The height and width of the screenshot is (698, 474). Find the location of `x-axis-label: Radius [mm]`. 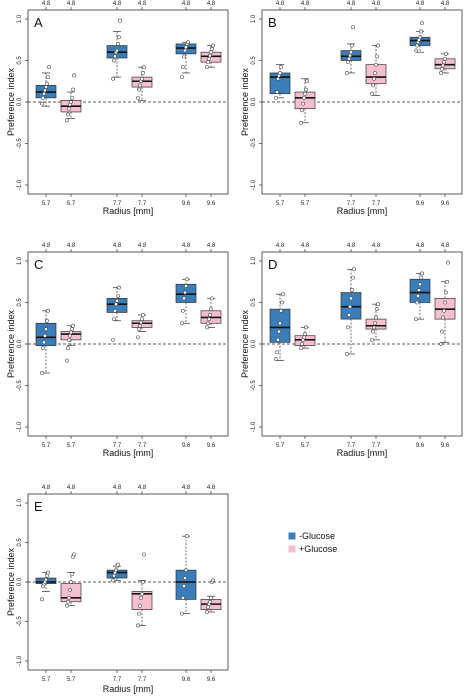

x-axis-label: Radius [mm] is located at coordinates (128, 453).